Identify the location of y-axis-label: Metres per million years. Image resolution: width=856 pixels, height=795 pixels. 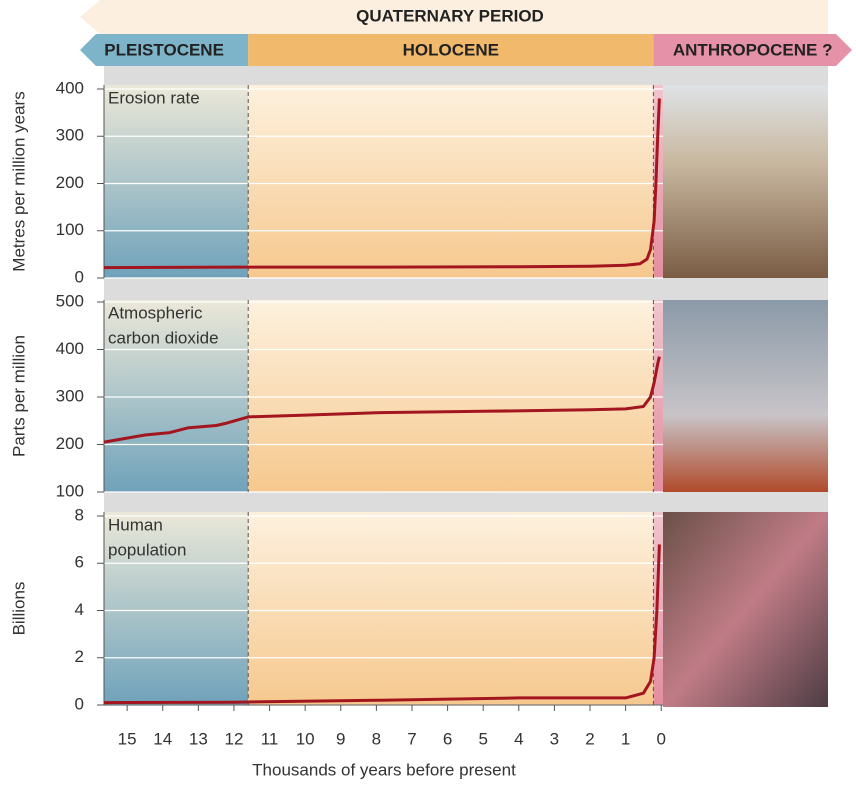
(18, 181).